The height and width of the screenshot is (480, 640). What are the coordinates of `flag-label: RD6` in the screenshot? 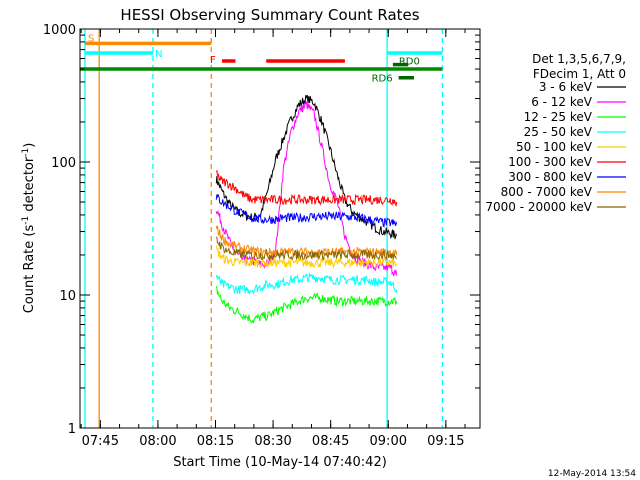 It's located at (382, 79).